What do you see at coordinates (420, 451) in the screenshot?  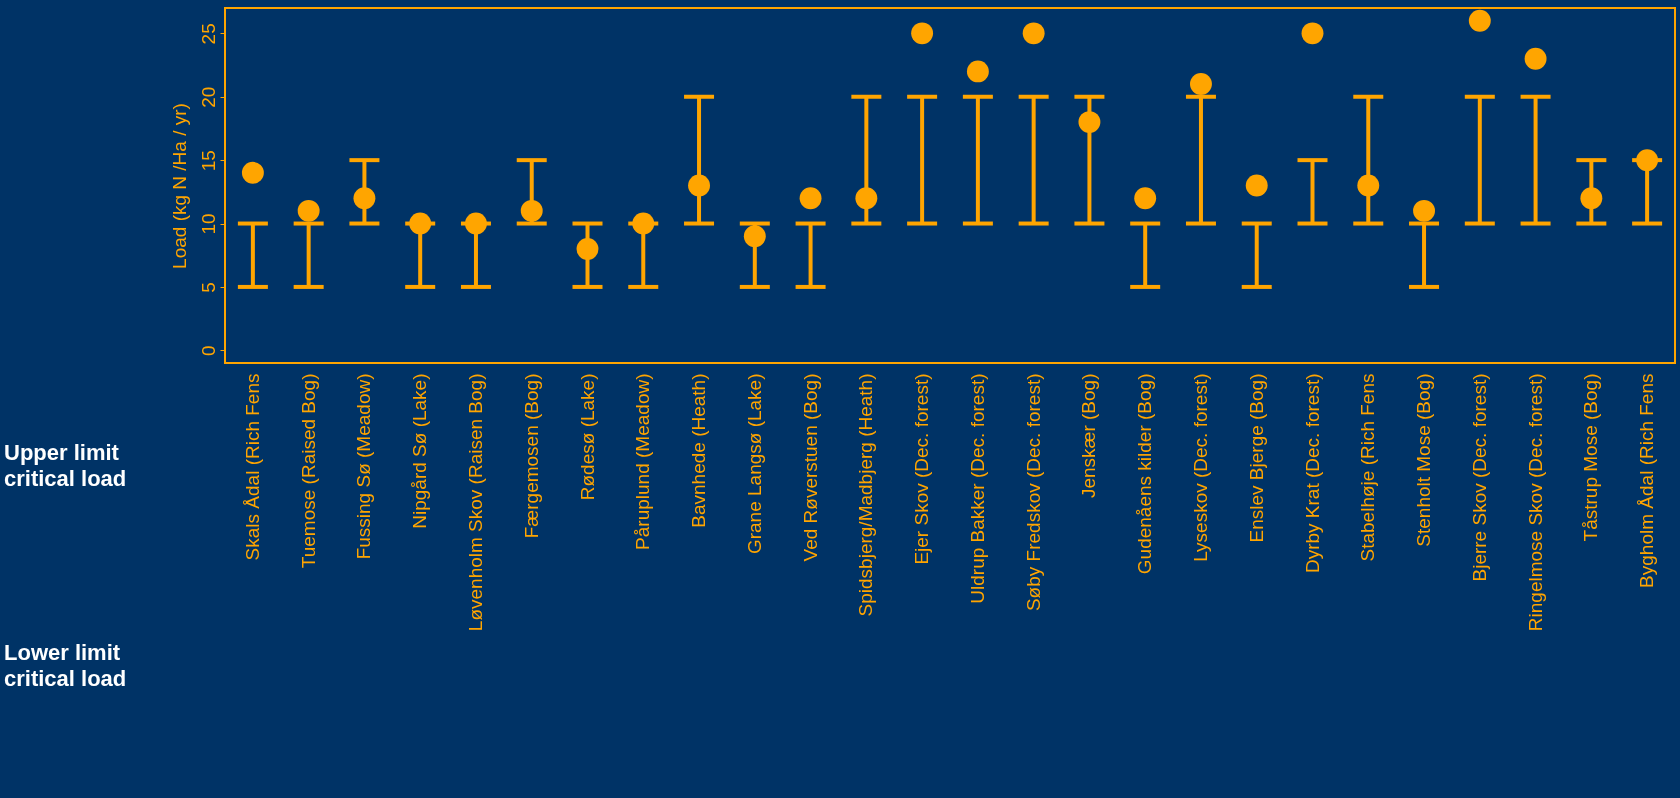 I see `x-tick-label: Nipgård Sø (Lake)` at bounding box center [420, 451].